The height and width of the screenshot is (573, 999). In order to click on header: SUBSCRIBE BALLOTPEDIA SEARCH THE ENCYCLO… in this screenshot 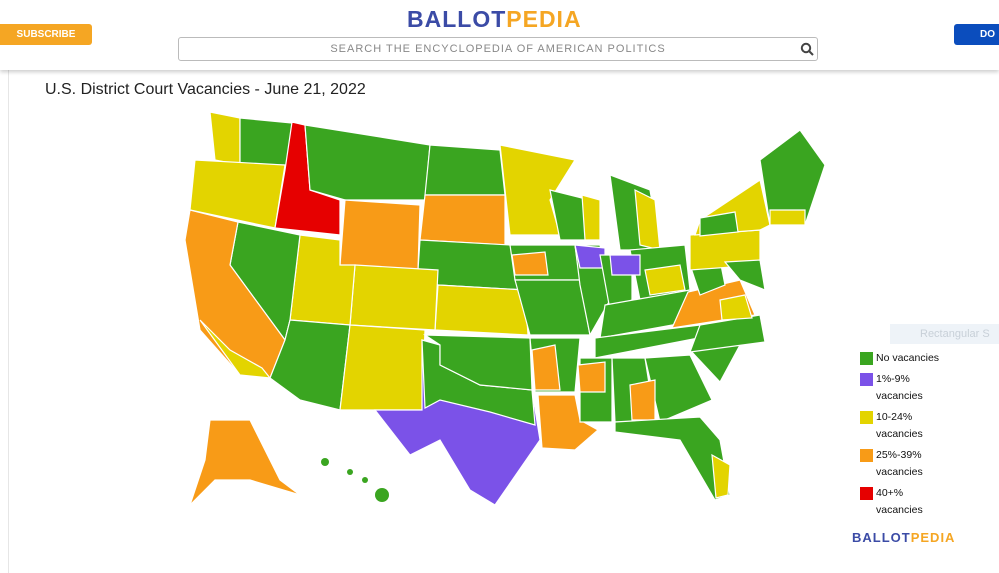, I will do `click(499, 35)`.